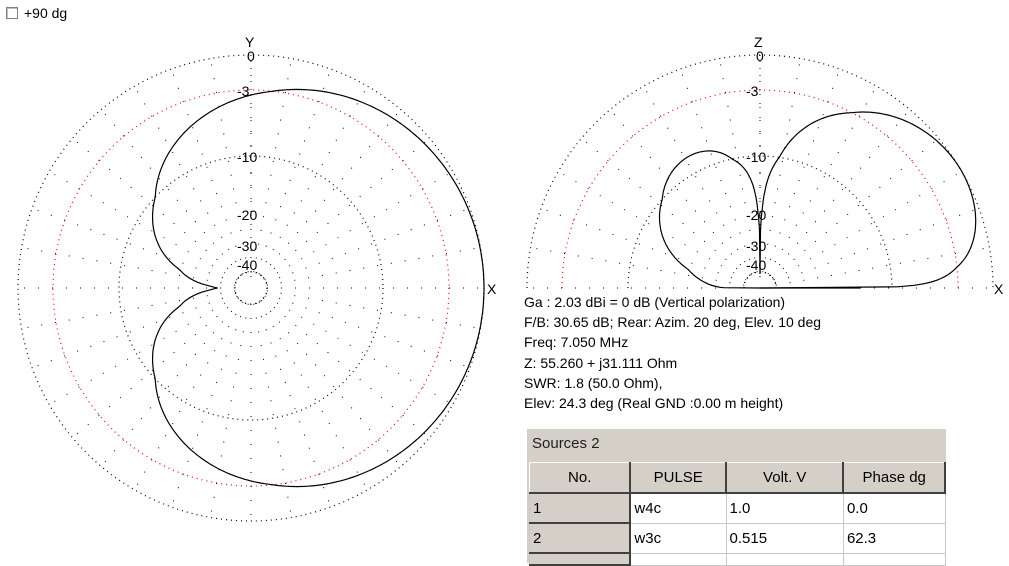 This screenshot has height=566, width=1009. What do you see at coordinates (758, 42) in the screenshot?
I see `elevation-axis-z-label: Z` at bounding box center [758, 42].